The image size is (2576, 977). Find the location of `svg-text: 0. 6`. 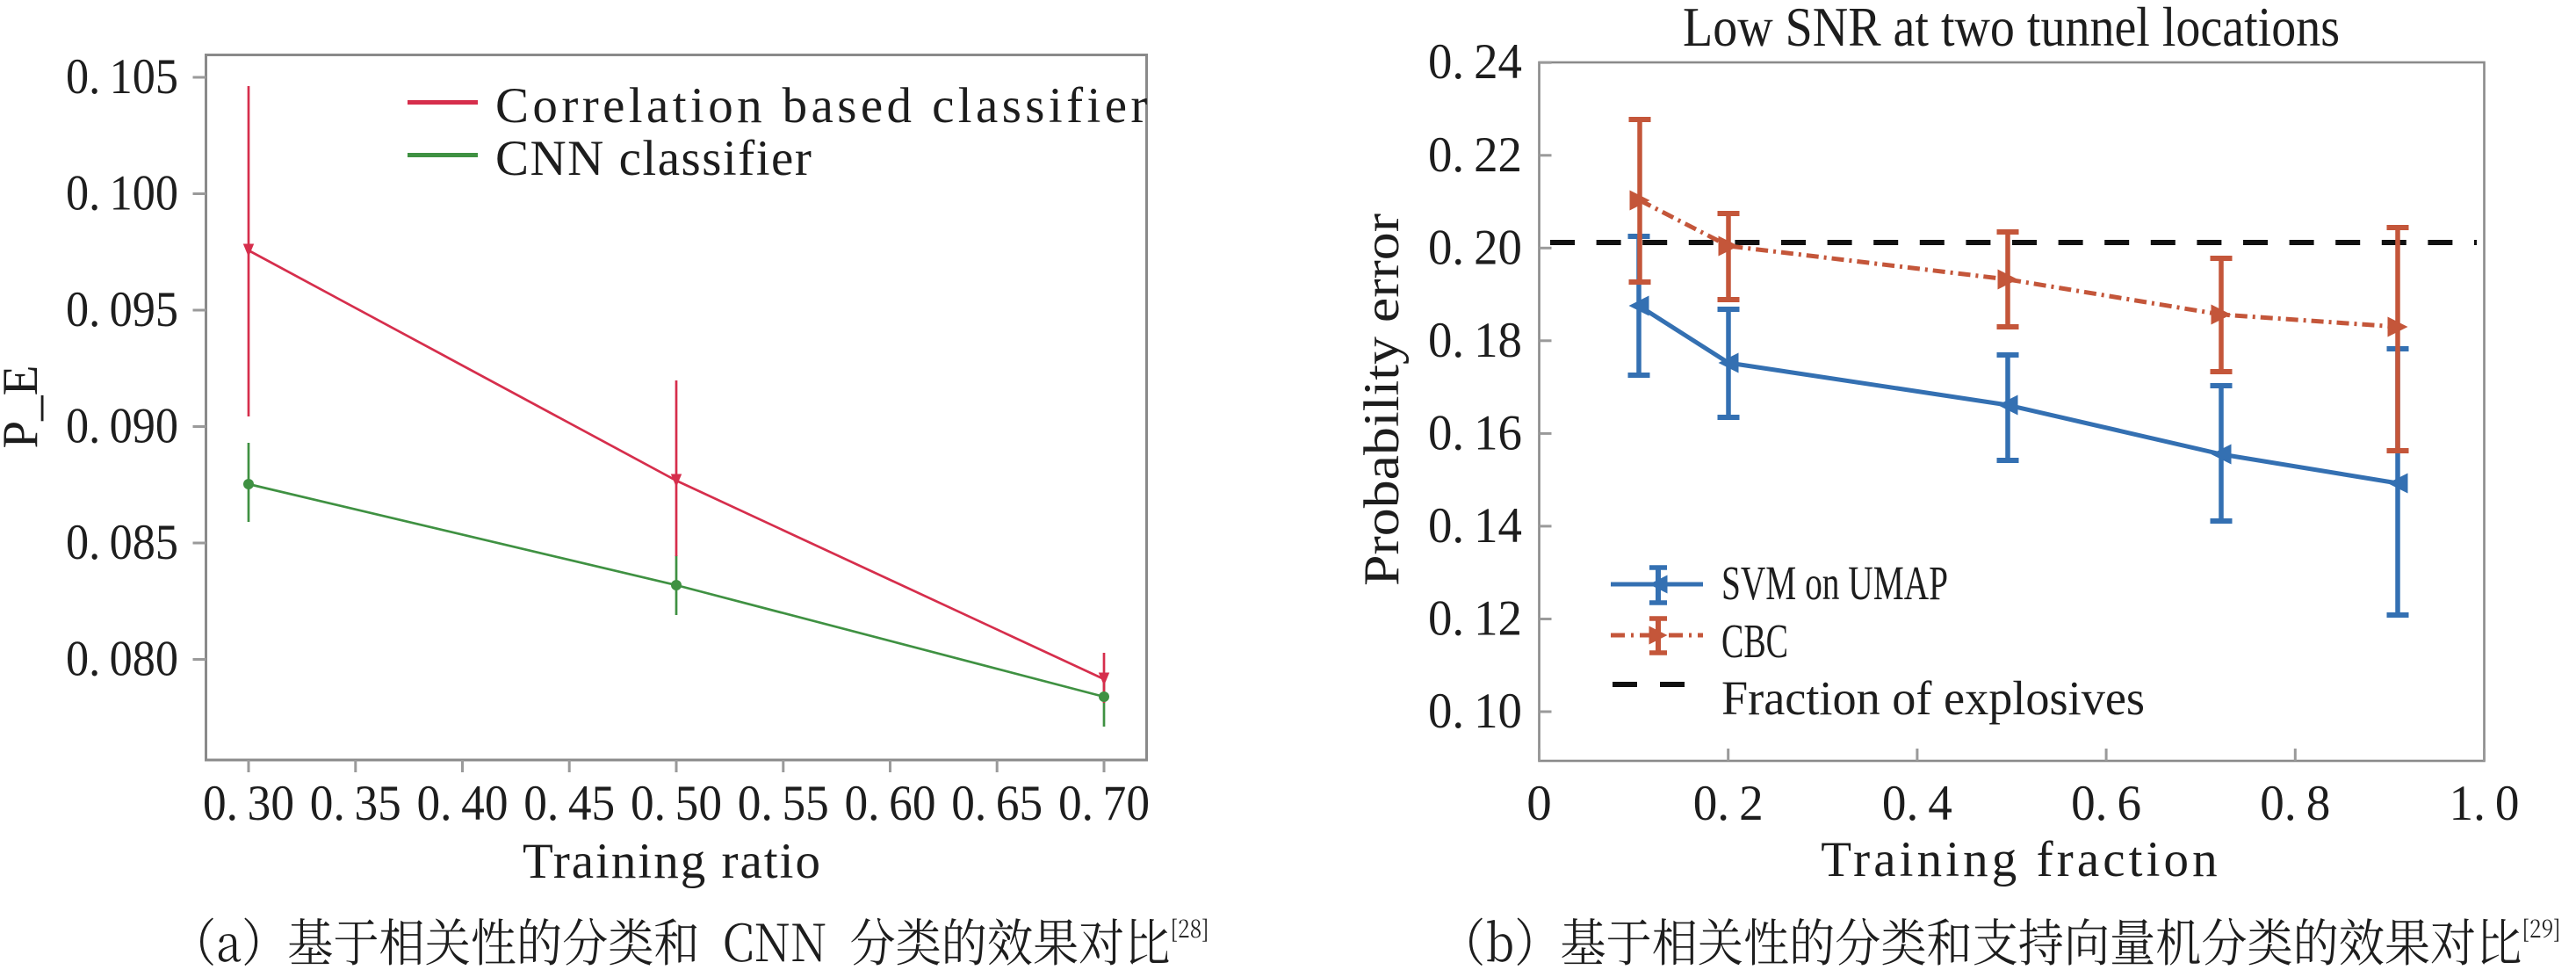

svg-text: 0. 6 is located at coordinates (2106, 803).